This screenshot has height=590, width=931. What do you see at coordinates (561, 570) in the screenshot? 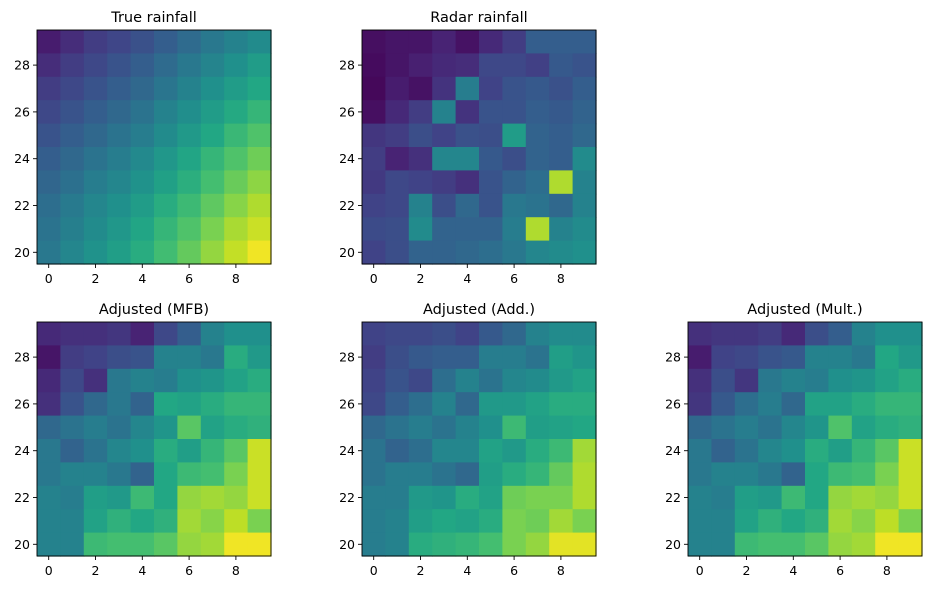
I see `x-tick-label: 8` at bounding box center [561, 570].